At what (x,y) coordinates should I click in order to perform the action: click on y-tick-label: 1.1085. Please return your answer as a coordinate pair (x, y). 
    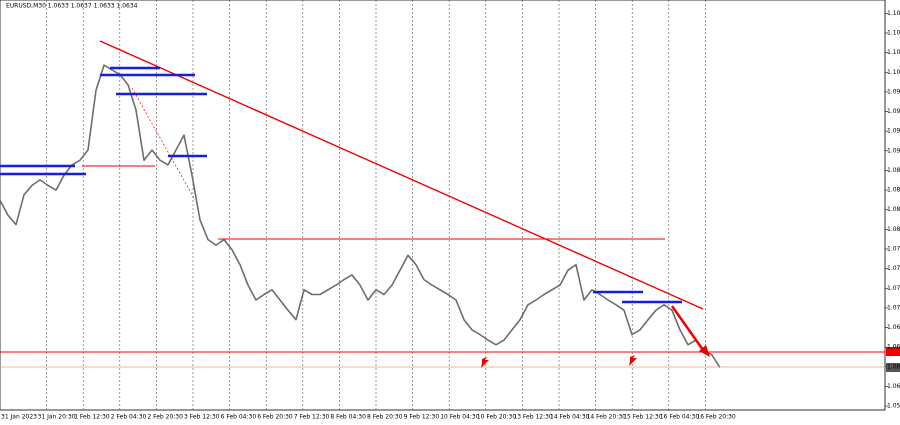
    Looking at the image, I should click on (893, 13).